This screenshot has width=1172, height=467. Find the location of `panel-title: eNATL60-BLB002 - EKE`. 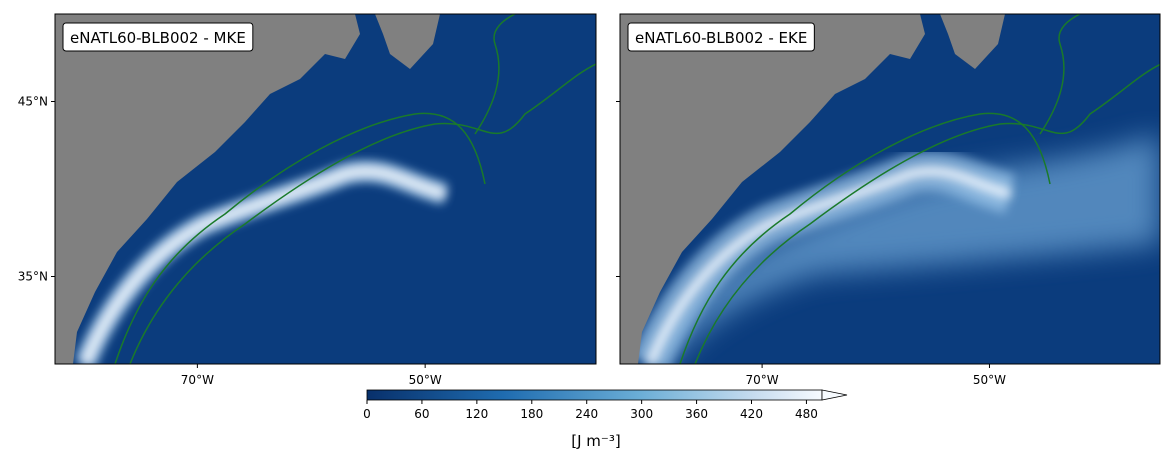

panel-title: eNATL60-BLB002 - EKE is located at coordinates (721, 38).